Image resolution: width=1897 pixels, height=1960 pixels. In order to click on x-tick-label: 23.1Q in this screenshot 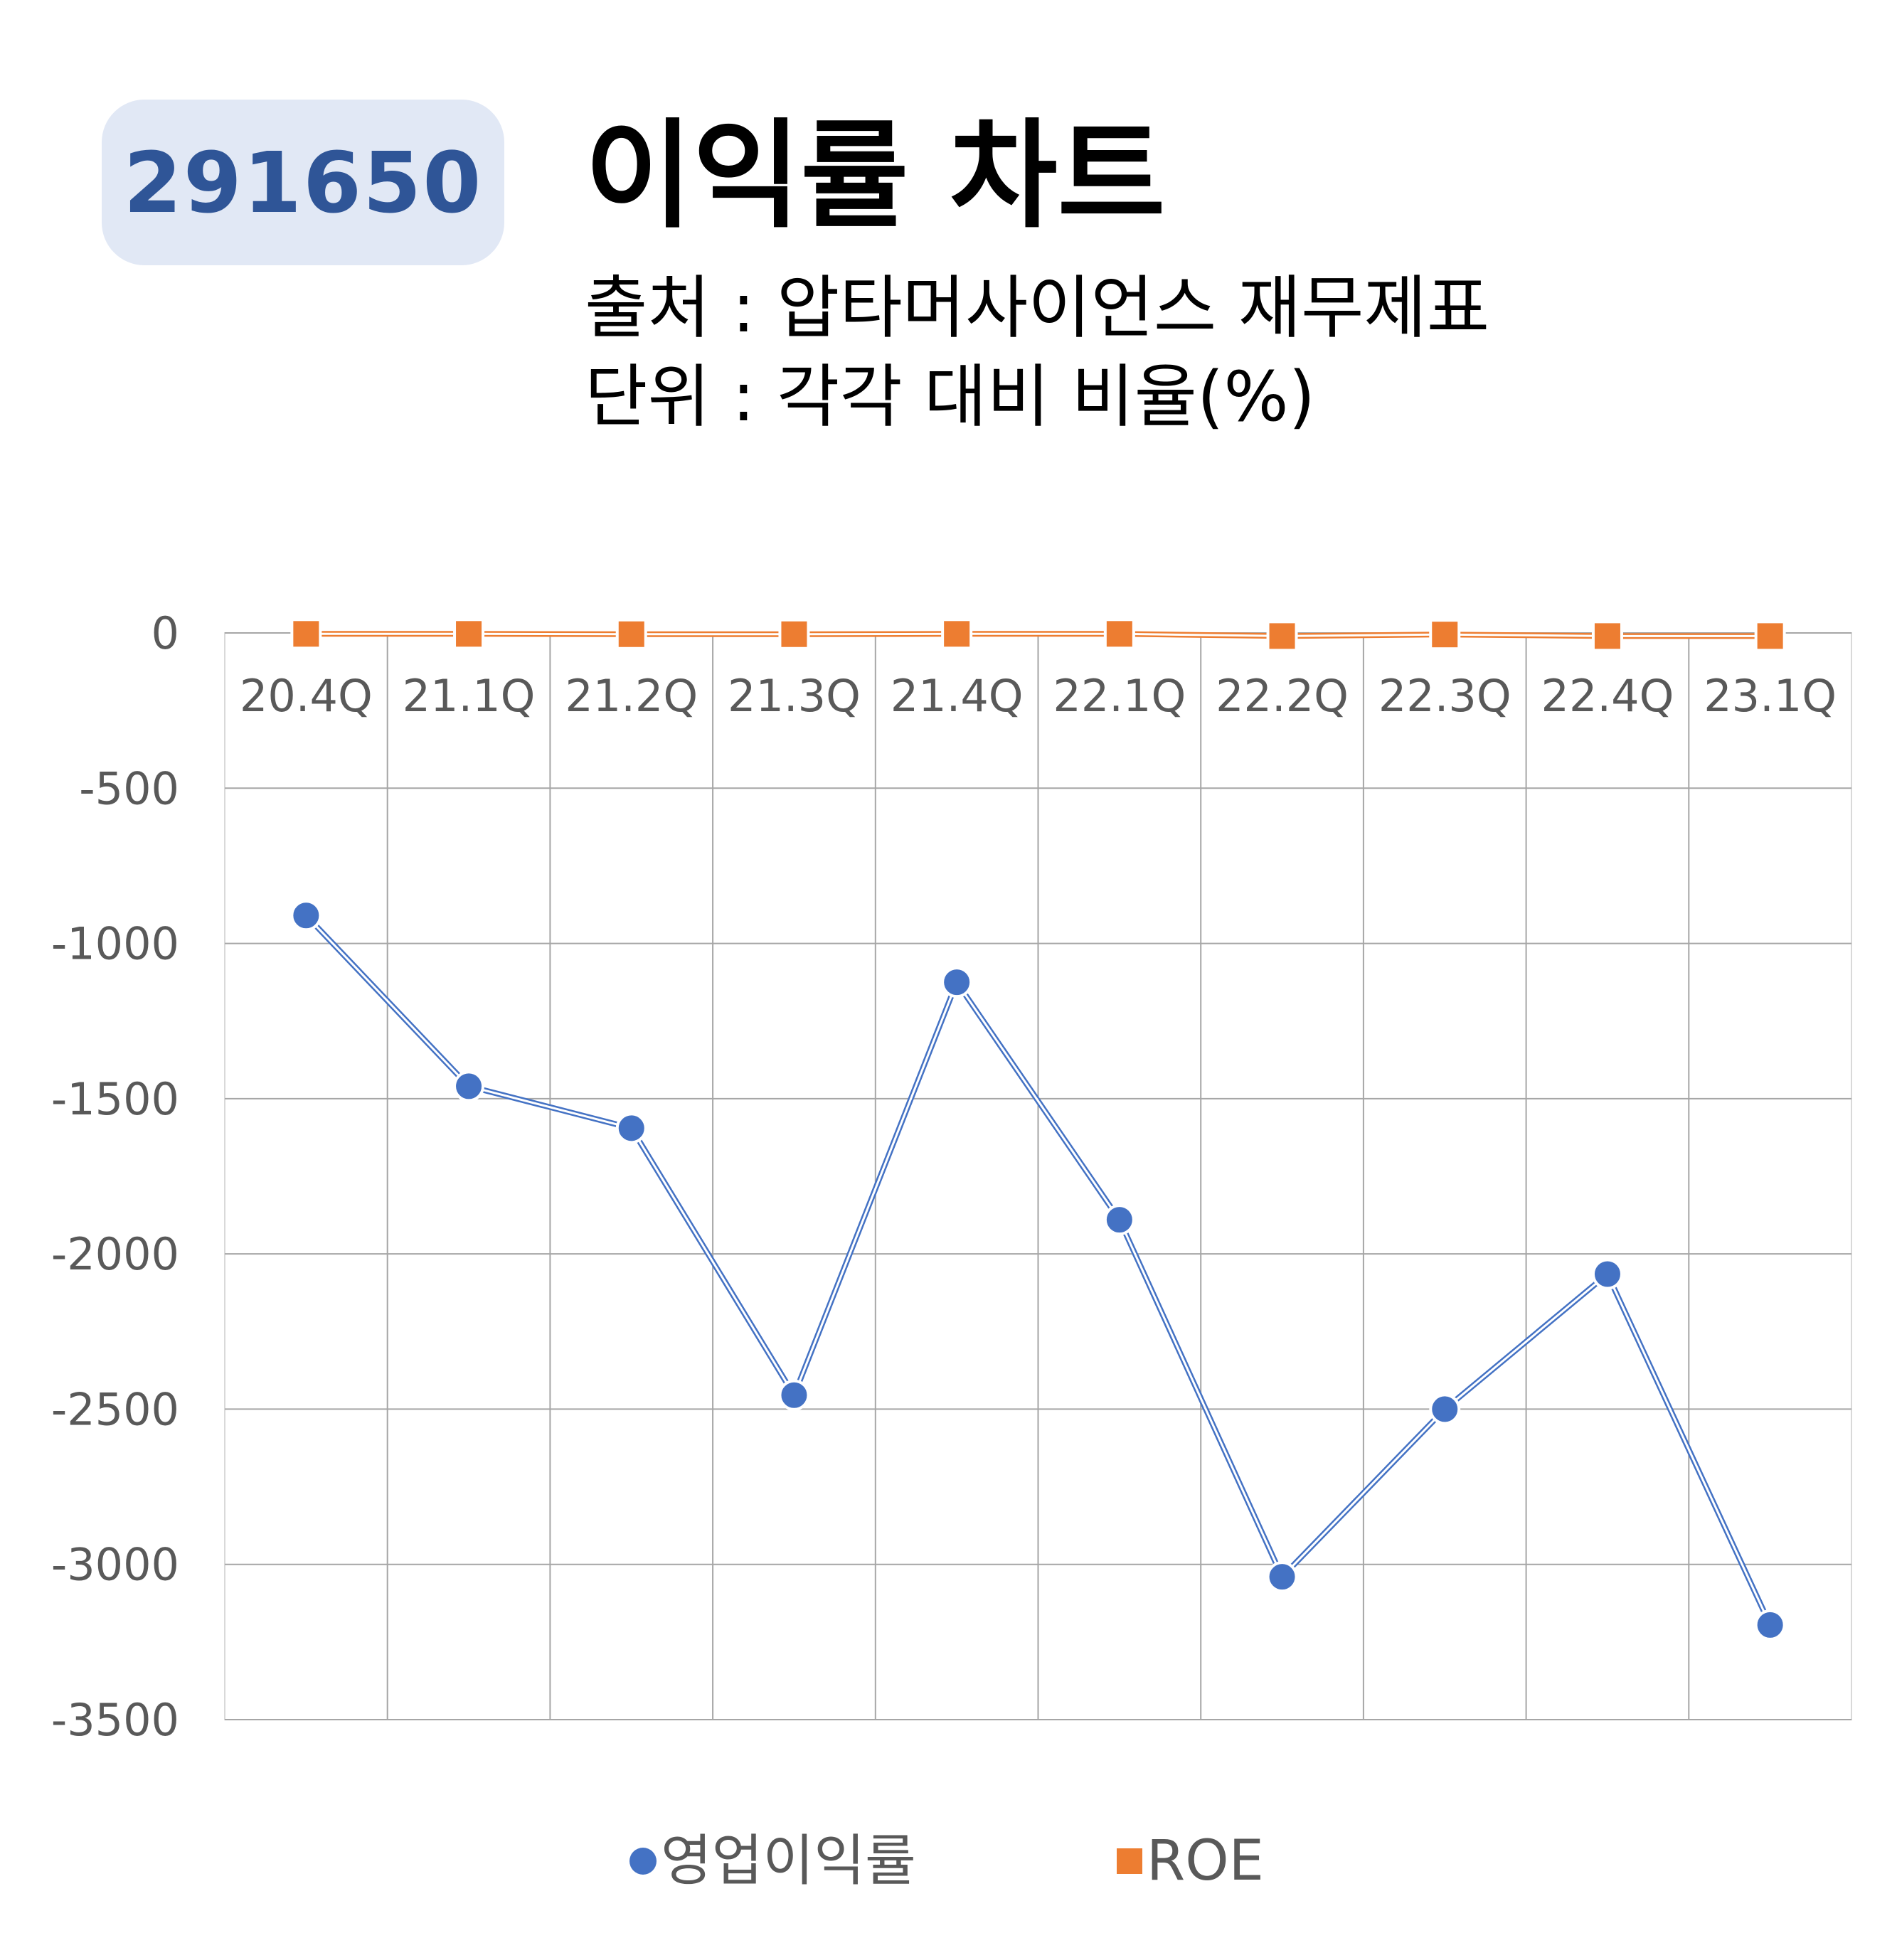, I will do `click(1770, 696)`.